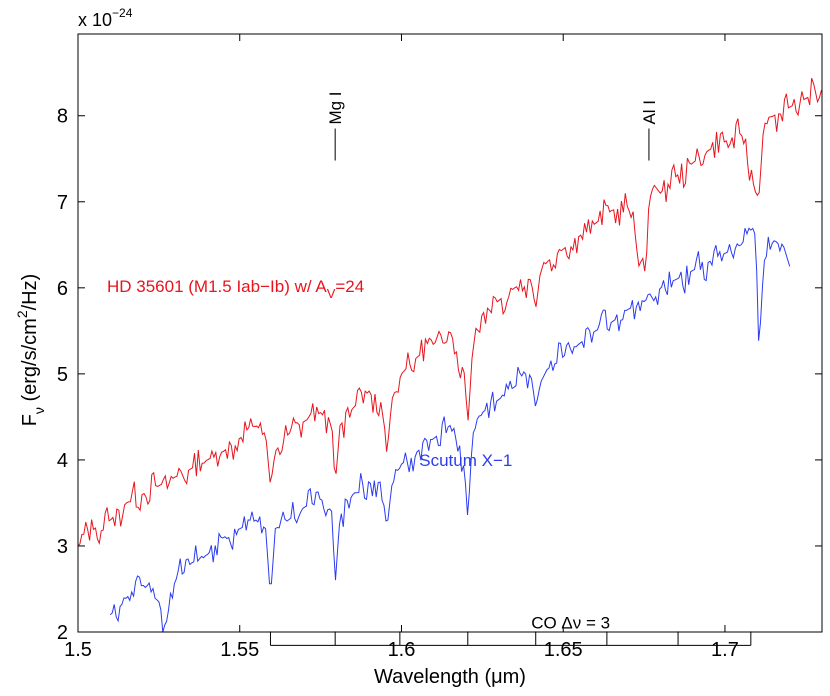 The width and height of the screenshot is (830, 696). Describe the element at coordinates (30, 350) in the screenshot. I see `y-axis-label: Fν (erg/s/cm2/Hz)` at that location.